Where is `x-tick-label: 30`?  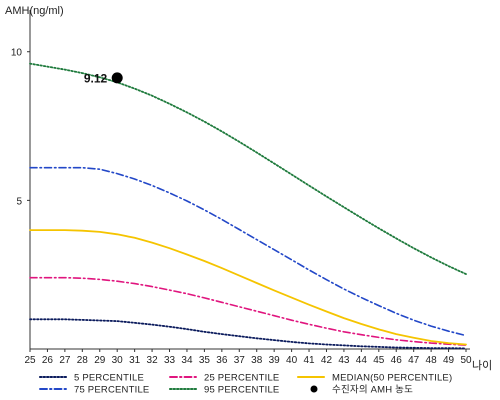 x-tick-label: 30 is located at coordinates (118, 360).